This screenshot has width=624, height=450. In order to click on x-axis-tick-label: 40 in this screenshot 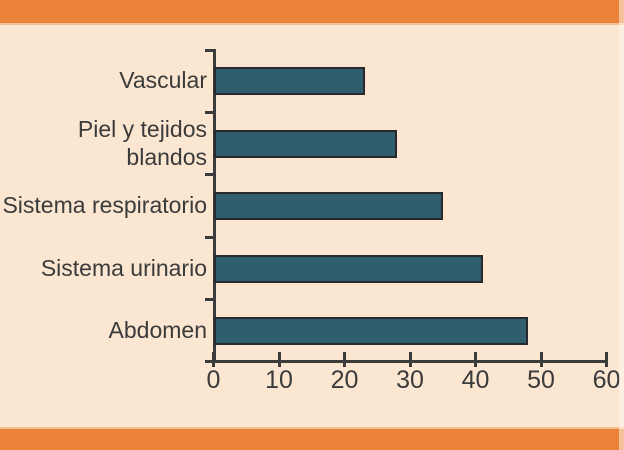, I will do `click(475, 380)`.